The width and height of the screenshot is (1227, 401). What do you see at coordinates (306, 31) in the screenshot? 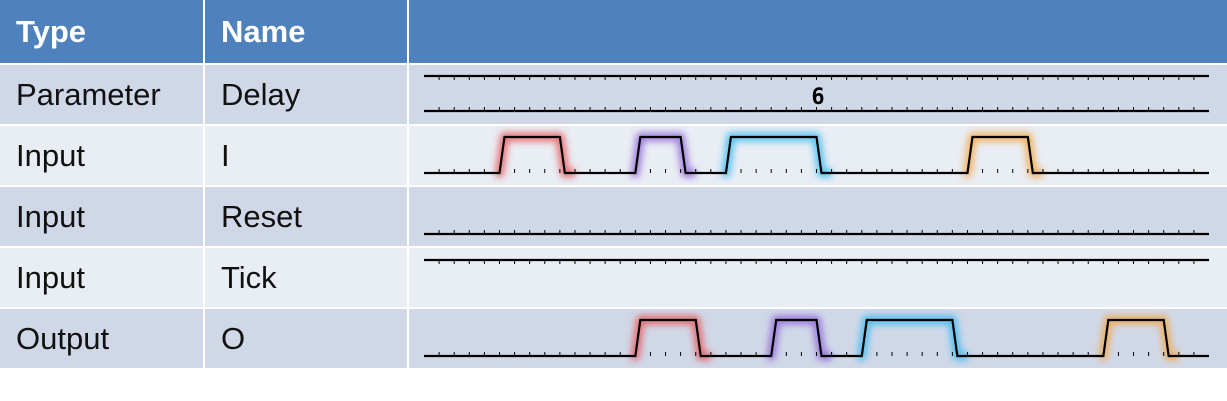
I see `header-name: Name` at bounding box center [306, 31].